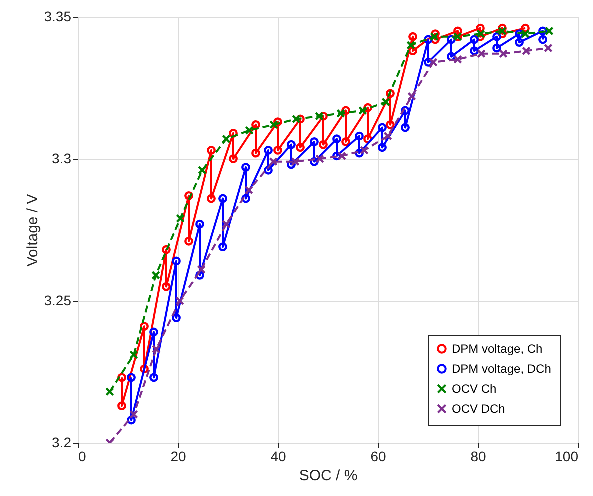 This screenshot has height=496, width=593. I want to click on x-axis-title: SOC / %, so click(328, 476).